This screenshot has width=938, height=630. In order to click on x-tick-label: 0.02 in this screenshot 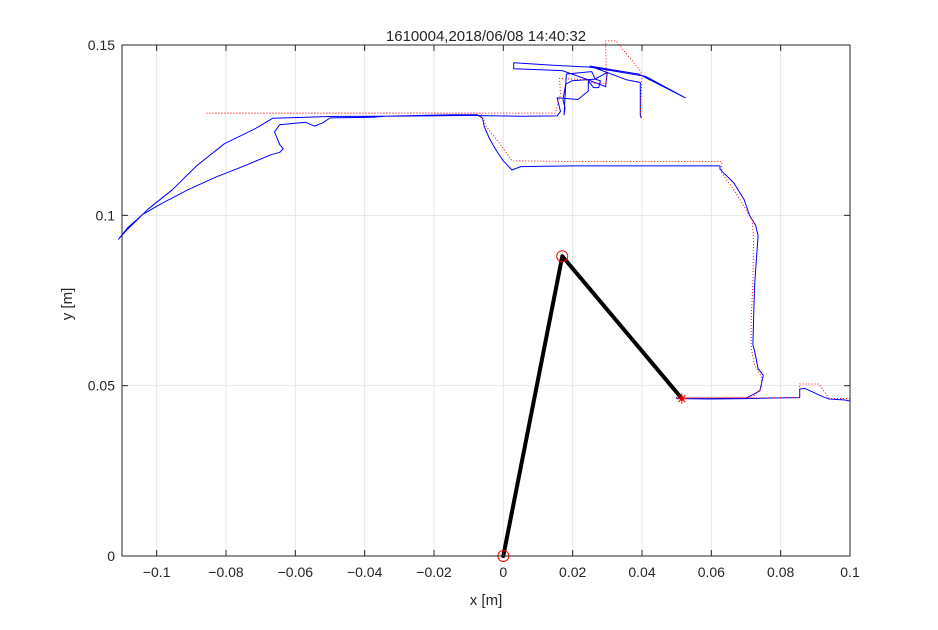, I will do `click(572, 572)`.